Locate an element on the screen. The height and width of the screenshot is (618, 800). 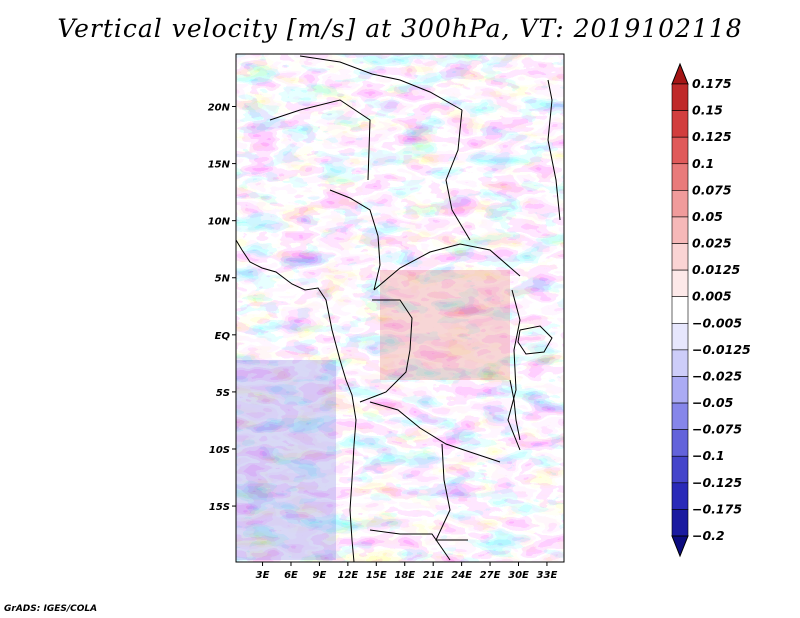
colorbar-label: −0.0125 is located at coordinates (721, 349).